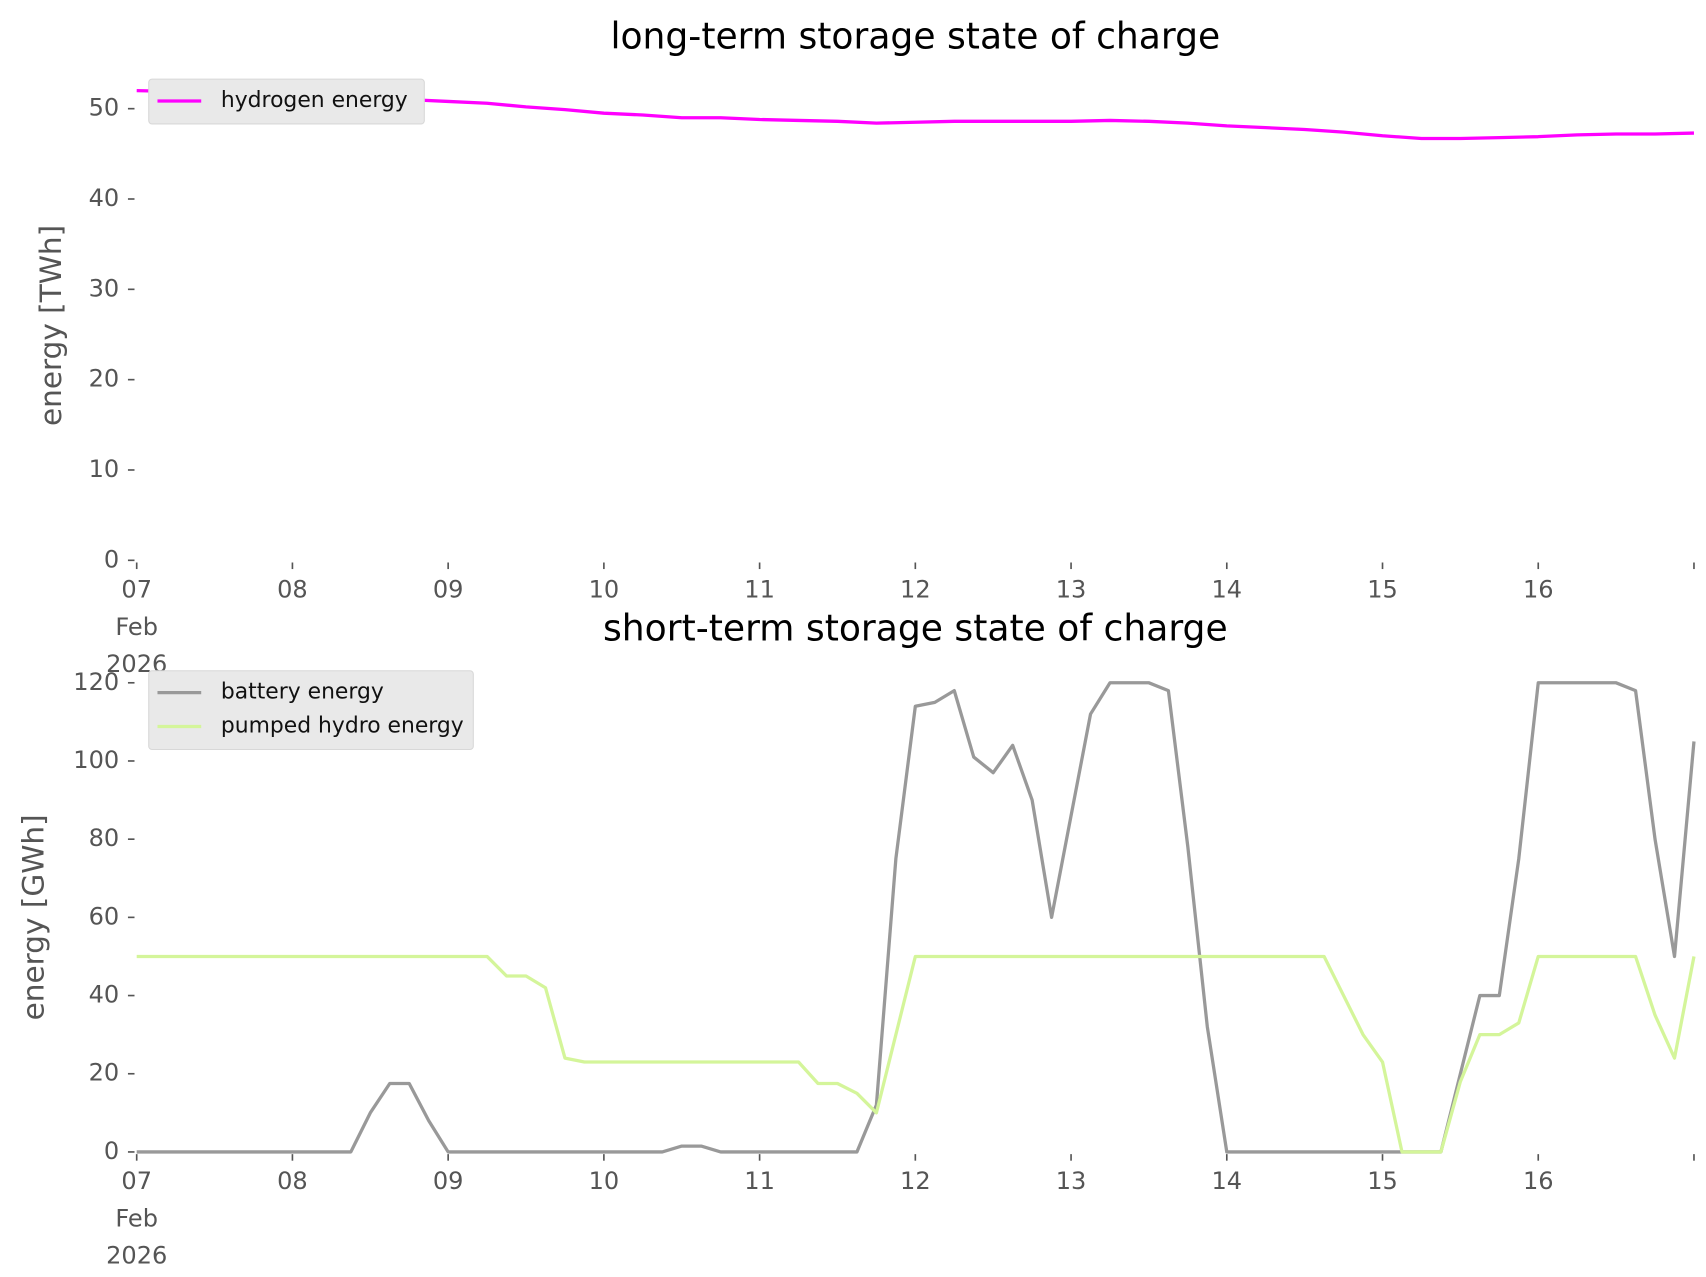 This screenshot has width=1706, height=1277. I want to click on y-axis-label: energy [GWh], so click(33, 917).